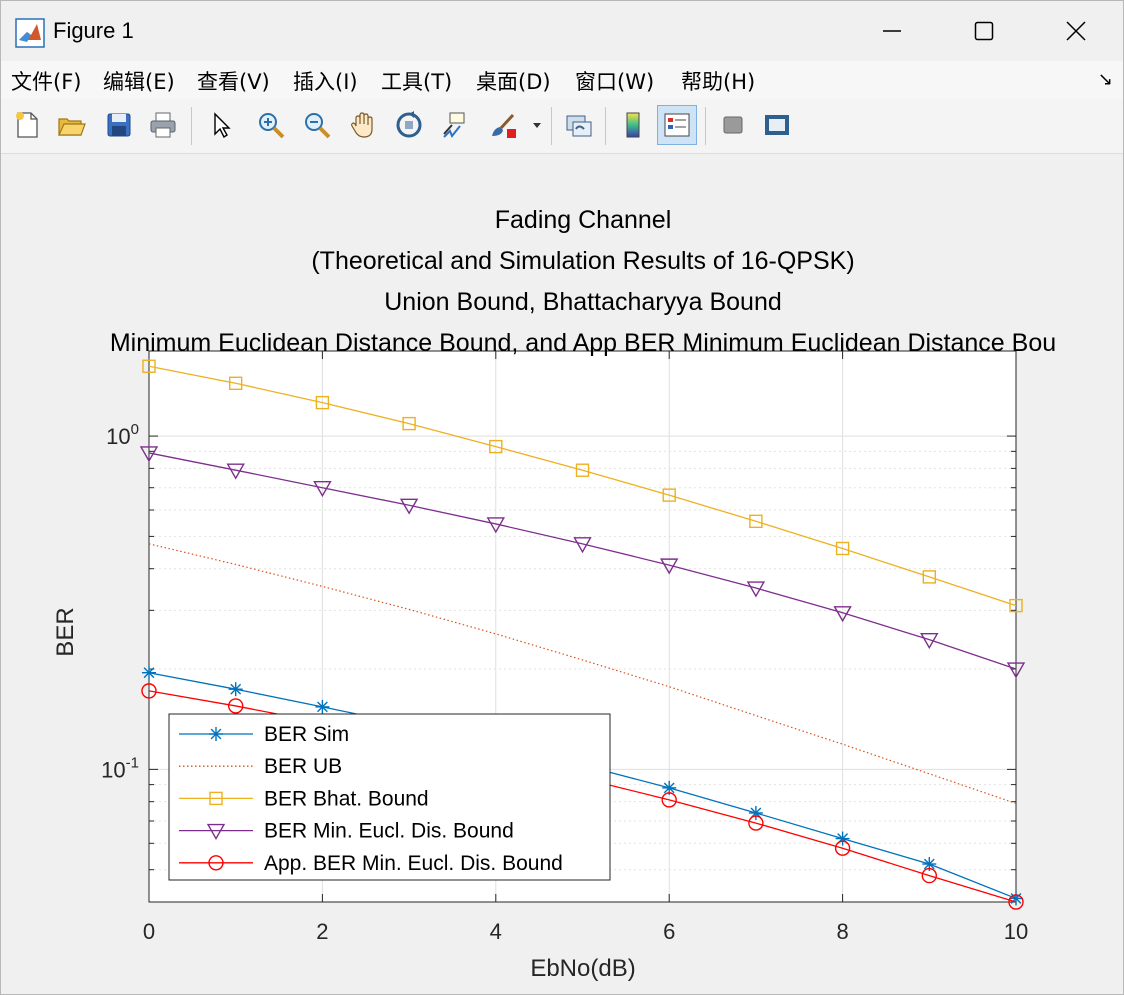 The height and width of the screenshot is (995, 1124). I want to click on colorbar-icon, so click(633, 125).